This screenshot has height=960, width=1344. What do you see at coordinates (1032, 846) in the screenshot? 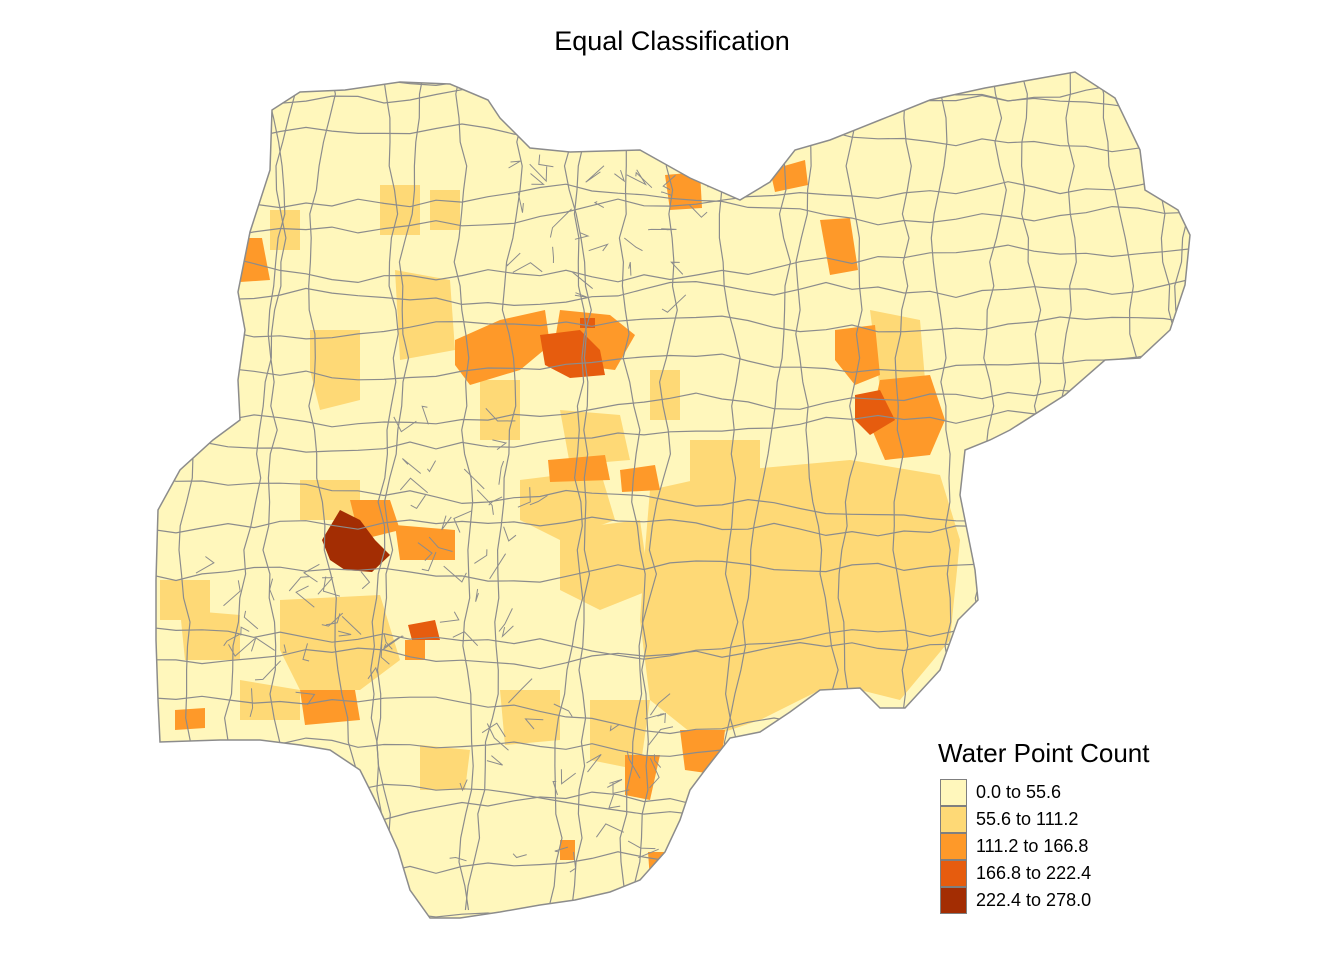
I see `legend-label: 111.2 to 166.8` at bounding box center [1032, 846].